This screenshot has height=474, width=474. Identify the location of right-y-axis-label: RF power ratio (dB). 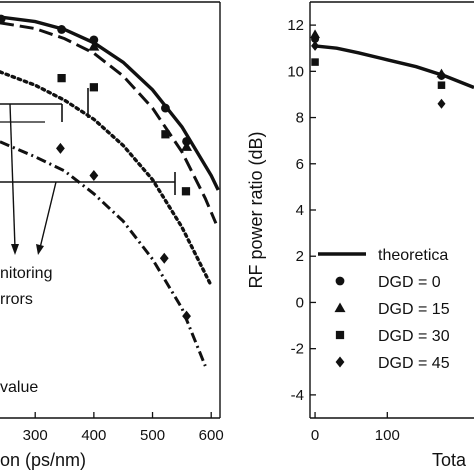
(256, 209).